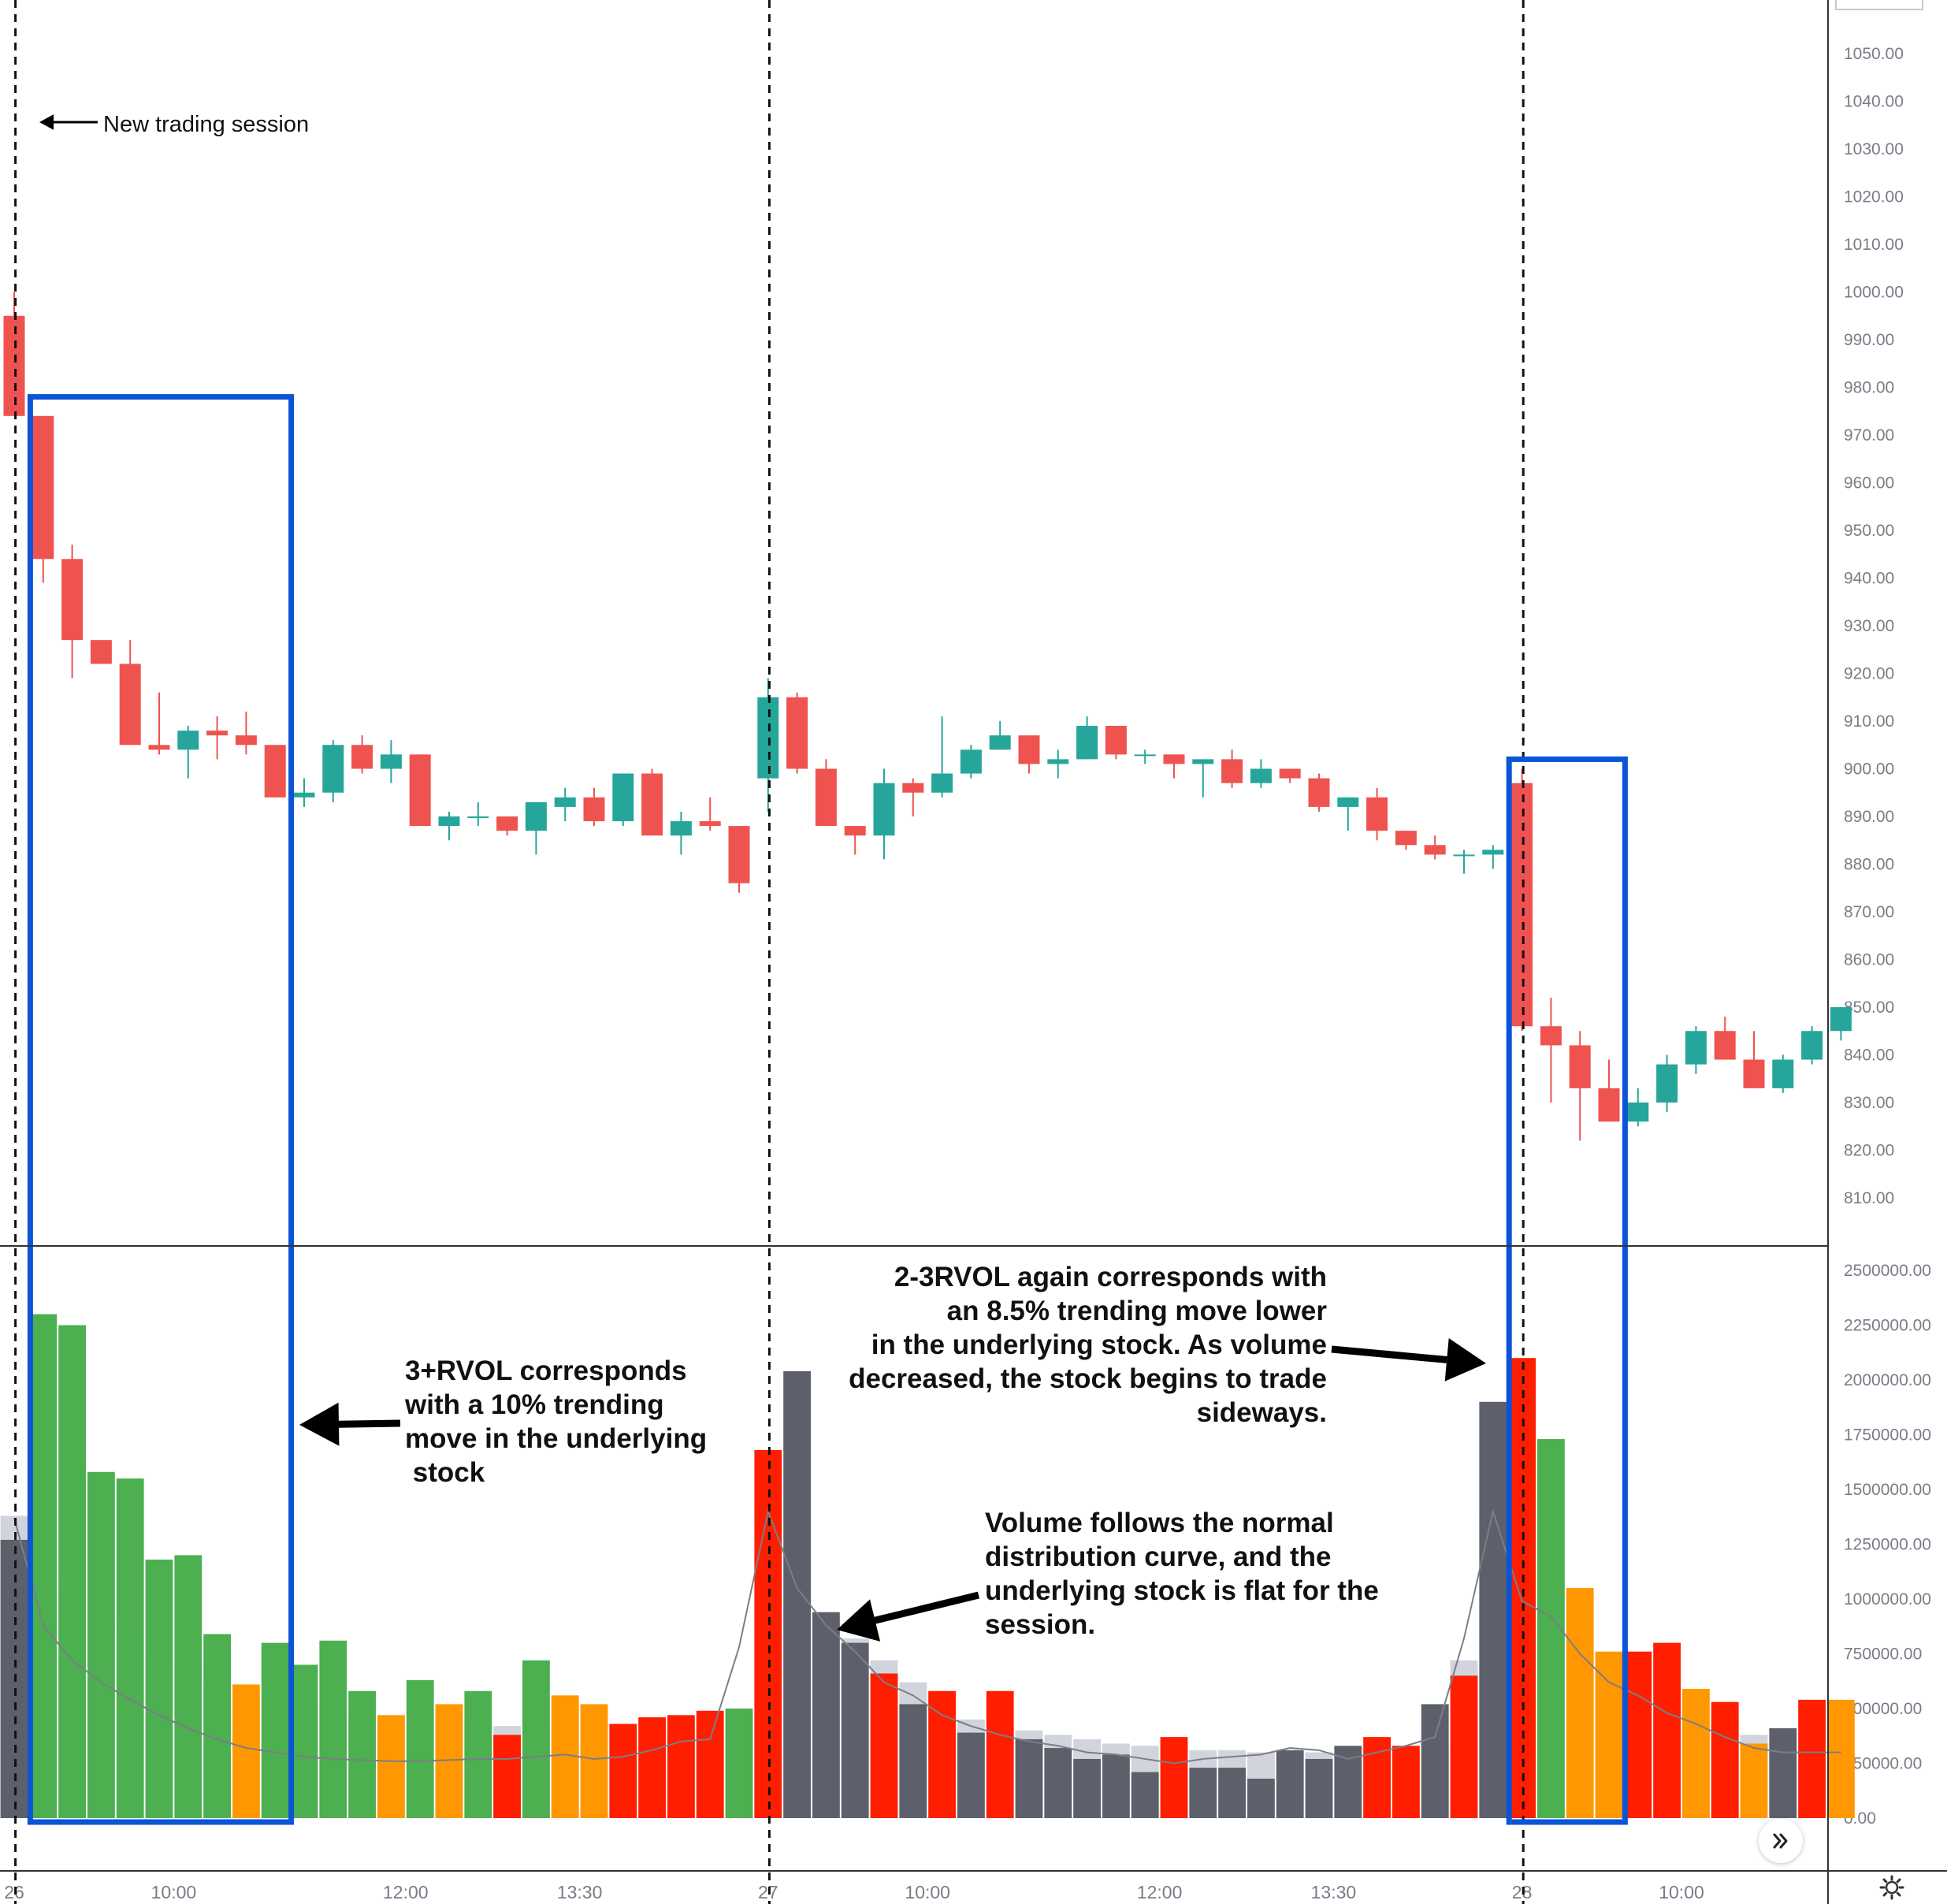  I want to click on volume-tick-label: 2500000.00, so click(1888, 1271).